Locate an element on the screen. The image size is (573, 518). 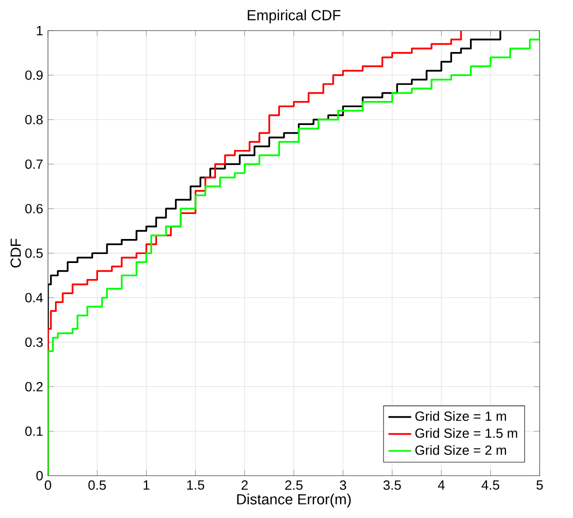
x-tick-label: 4.5 is located at coordinates (491, 485).